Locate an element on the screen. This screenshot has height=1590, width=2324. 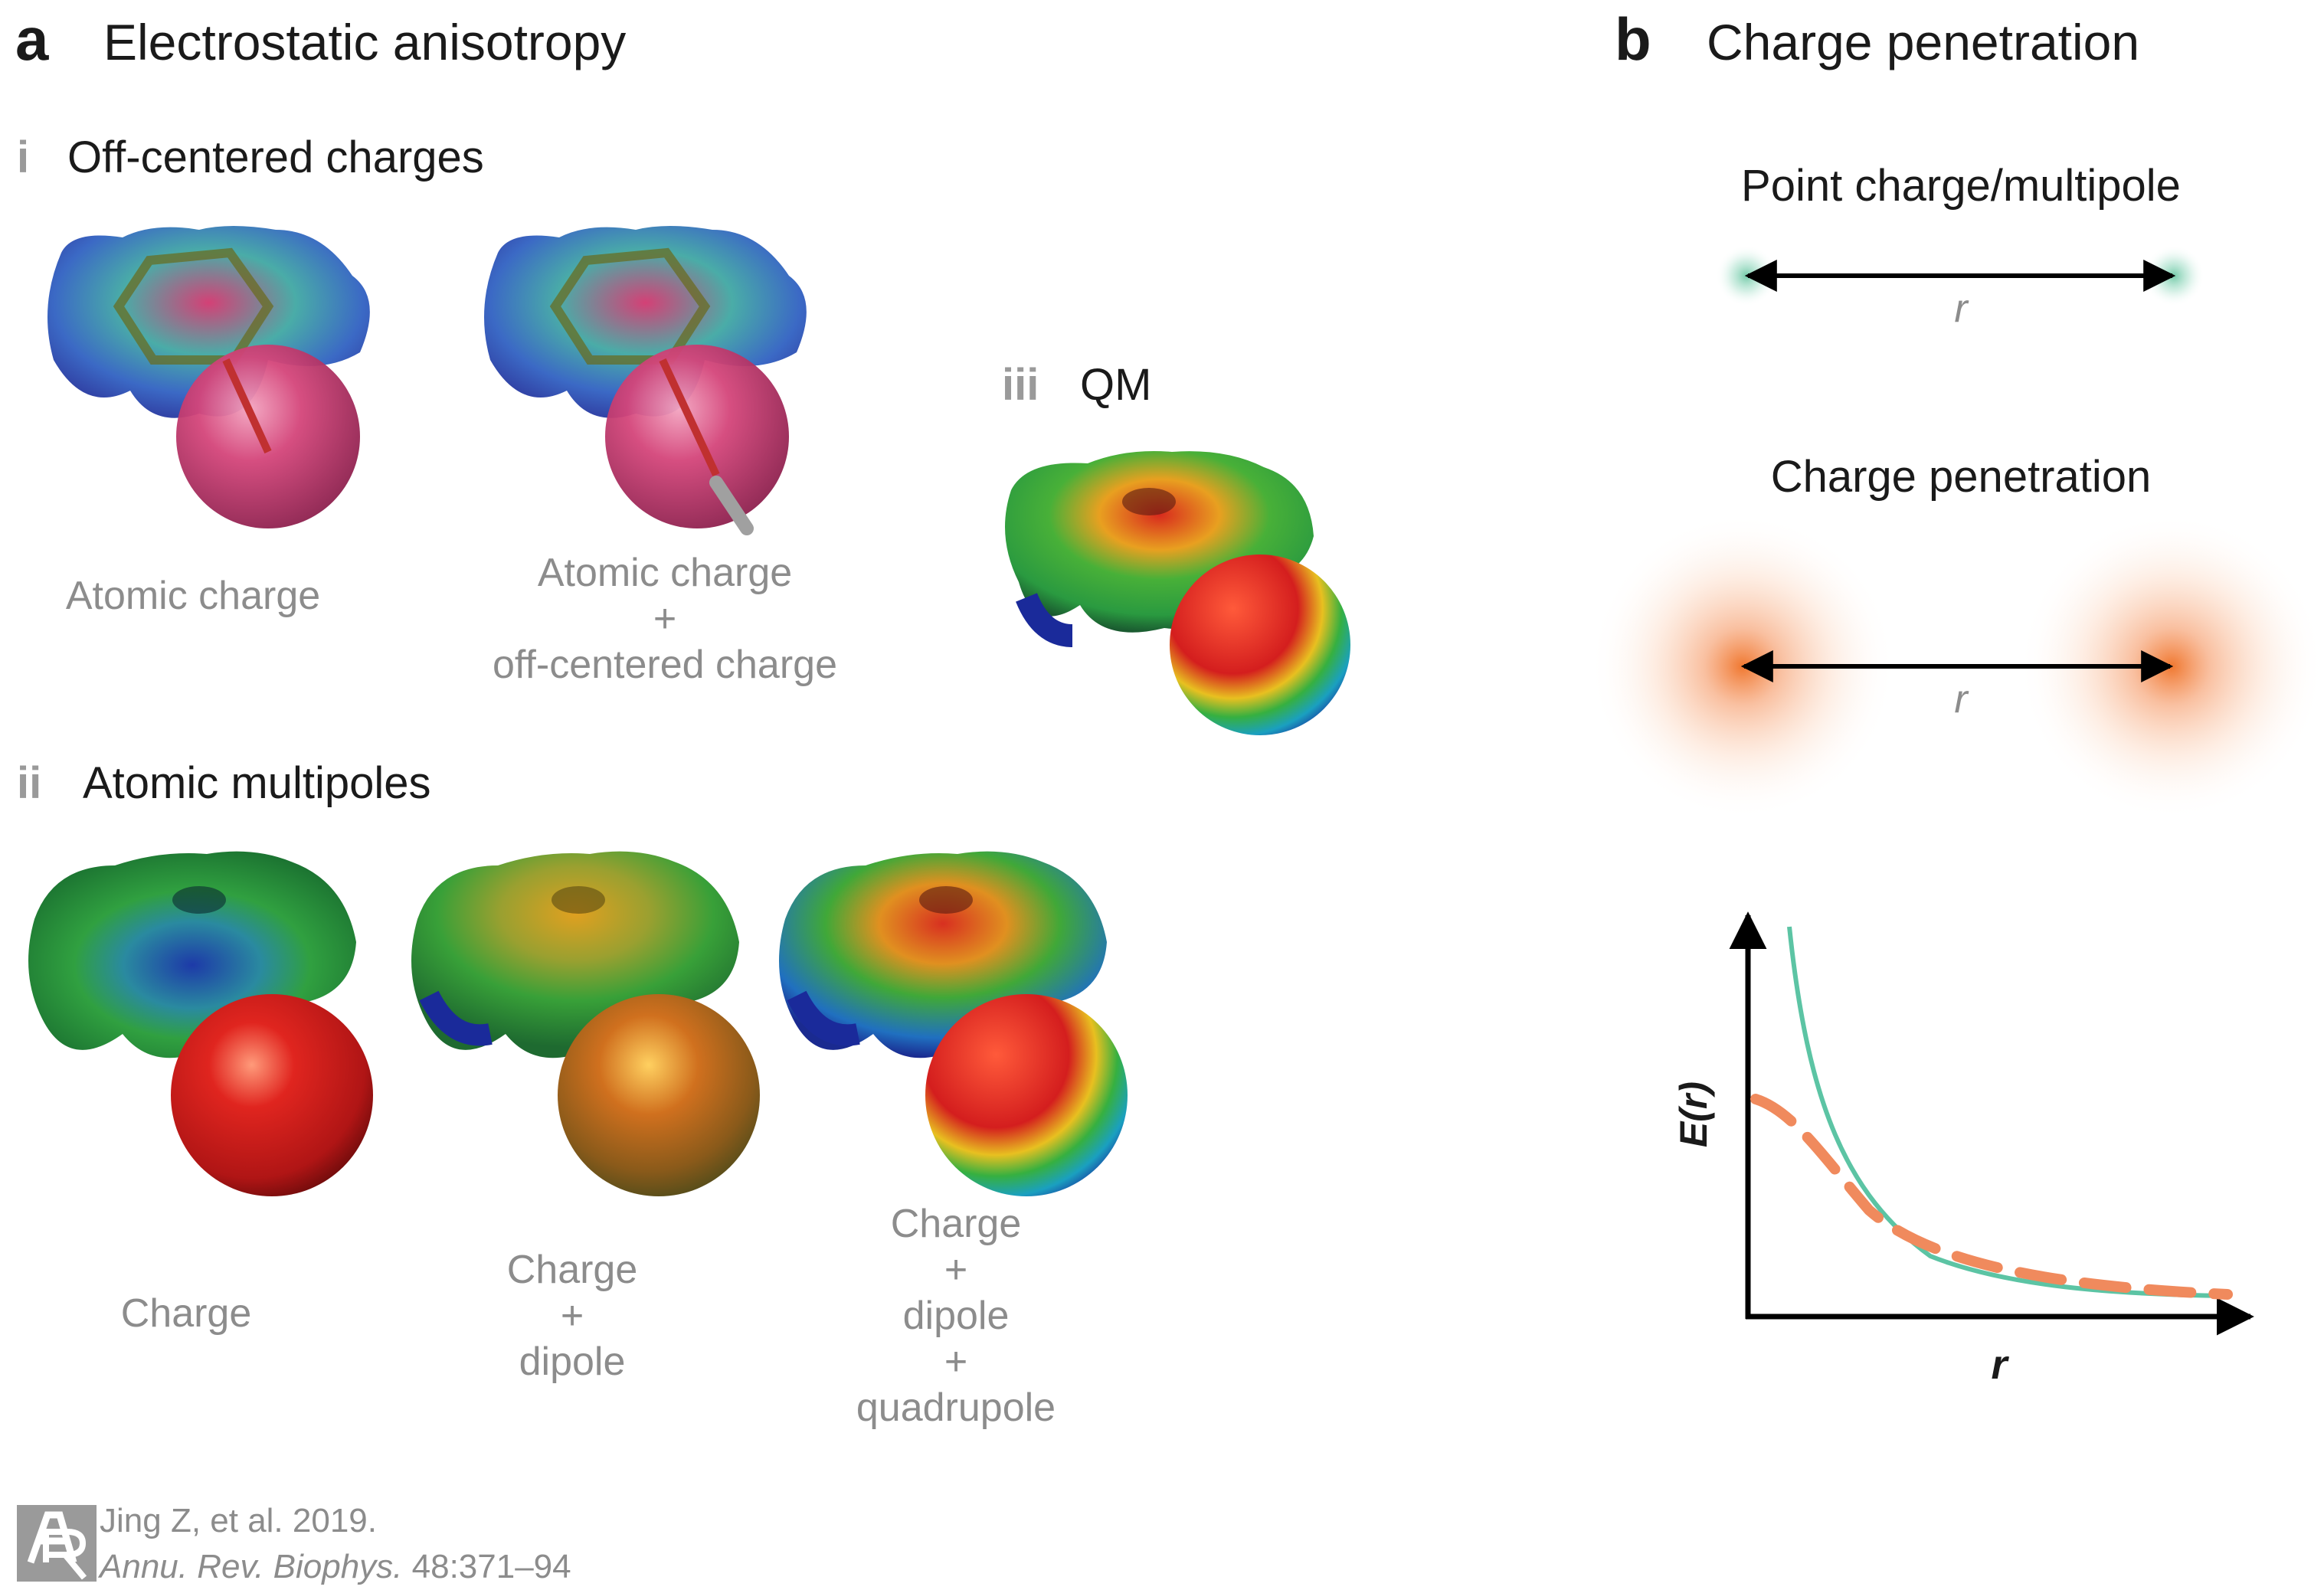
publisher-logo is located at coordinates (57, 1543).